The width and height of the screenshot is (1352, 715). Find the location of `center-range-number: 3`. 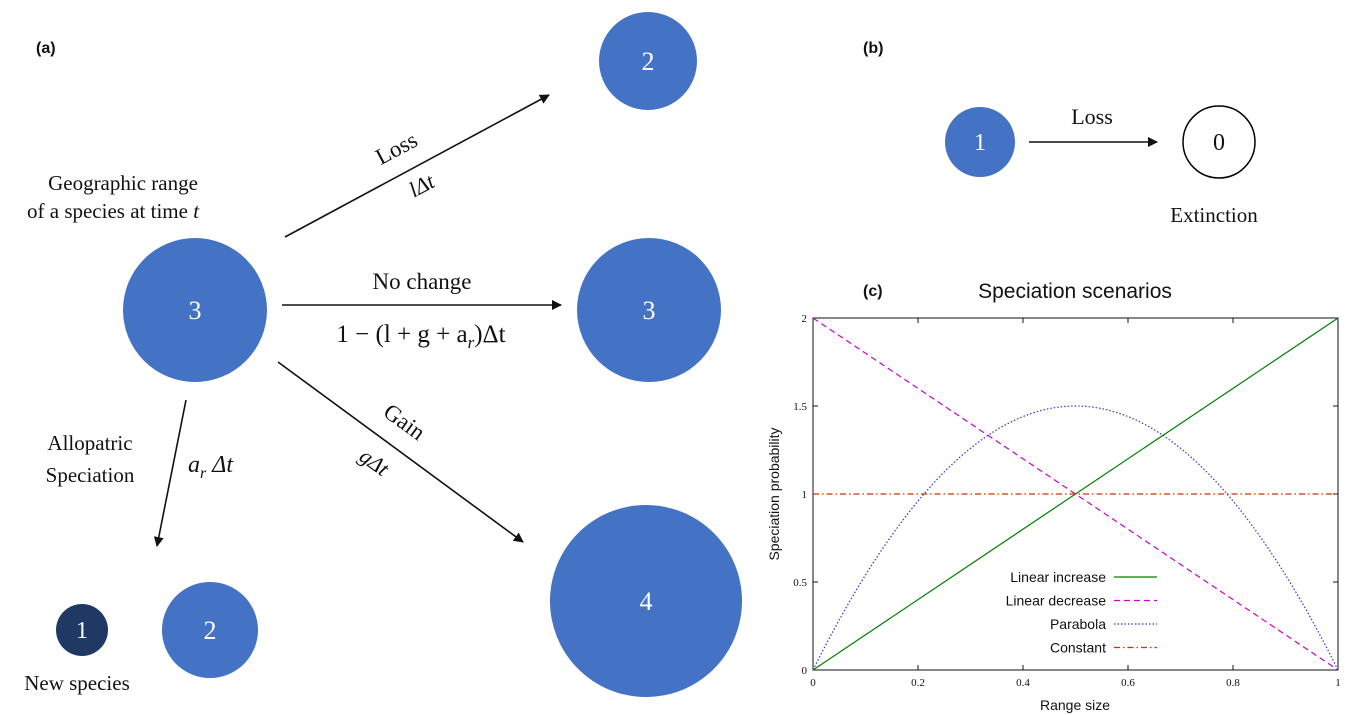

center-range-number: 3 is located at coordinates (195, 310).